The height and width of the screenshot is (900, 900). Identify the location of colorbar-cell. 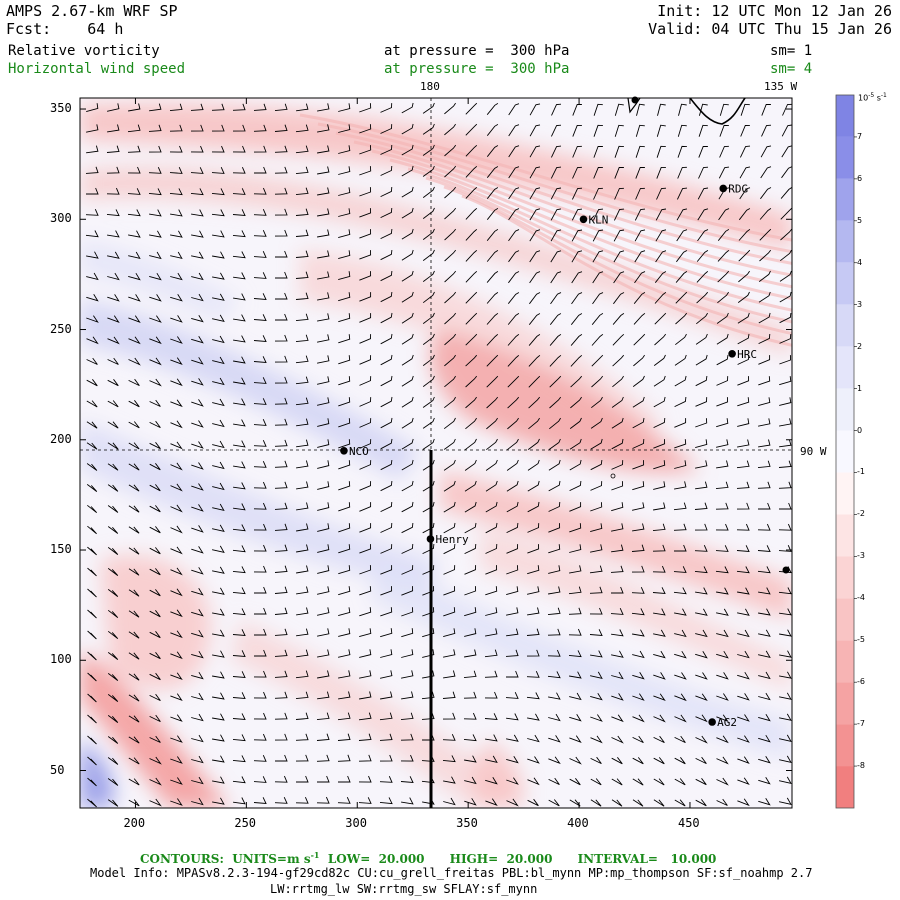
(845, 535).